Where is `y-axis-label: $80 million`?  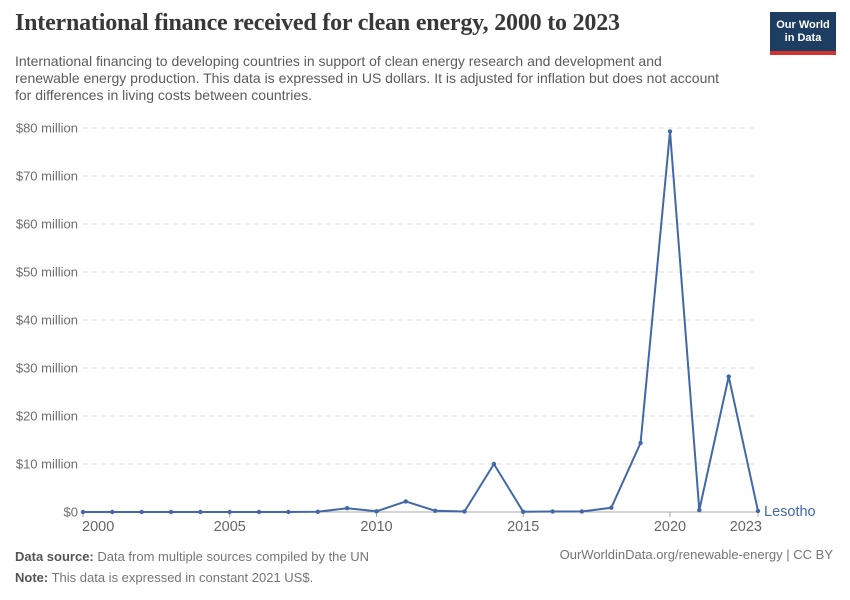
y-axis-label: $80 million is located at coordinates (47, 128).